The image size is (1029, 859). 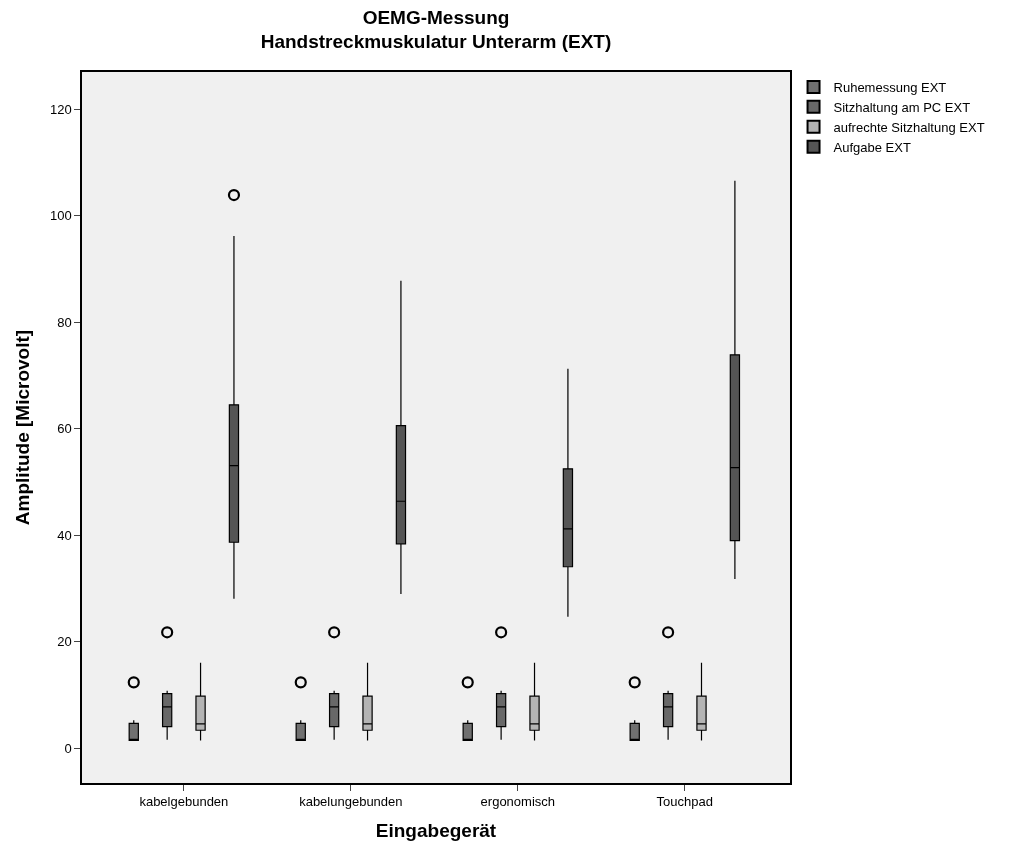 I want to click on y-axis-title: Amplitude [Microvolt], so click(x=23, y=427).